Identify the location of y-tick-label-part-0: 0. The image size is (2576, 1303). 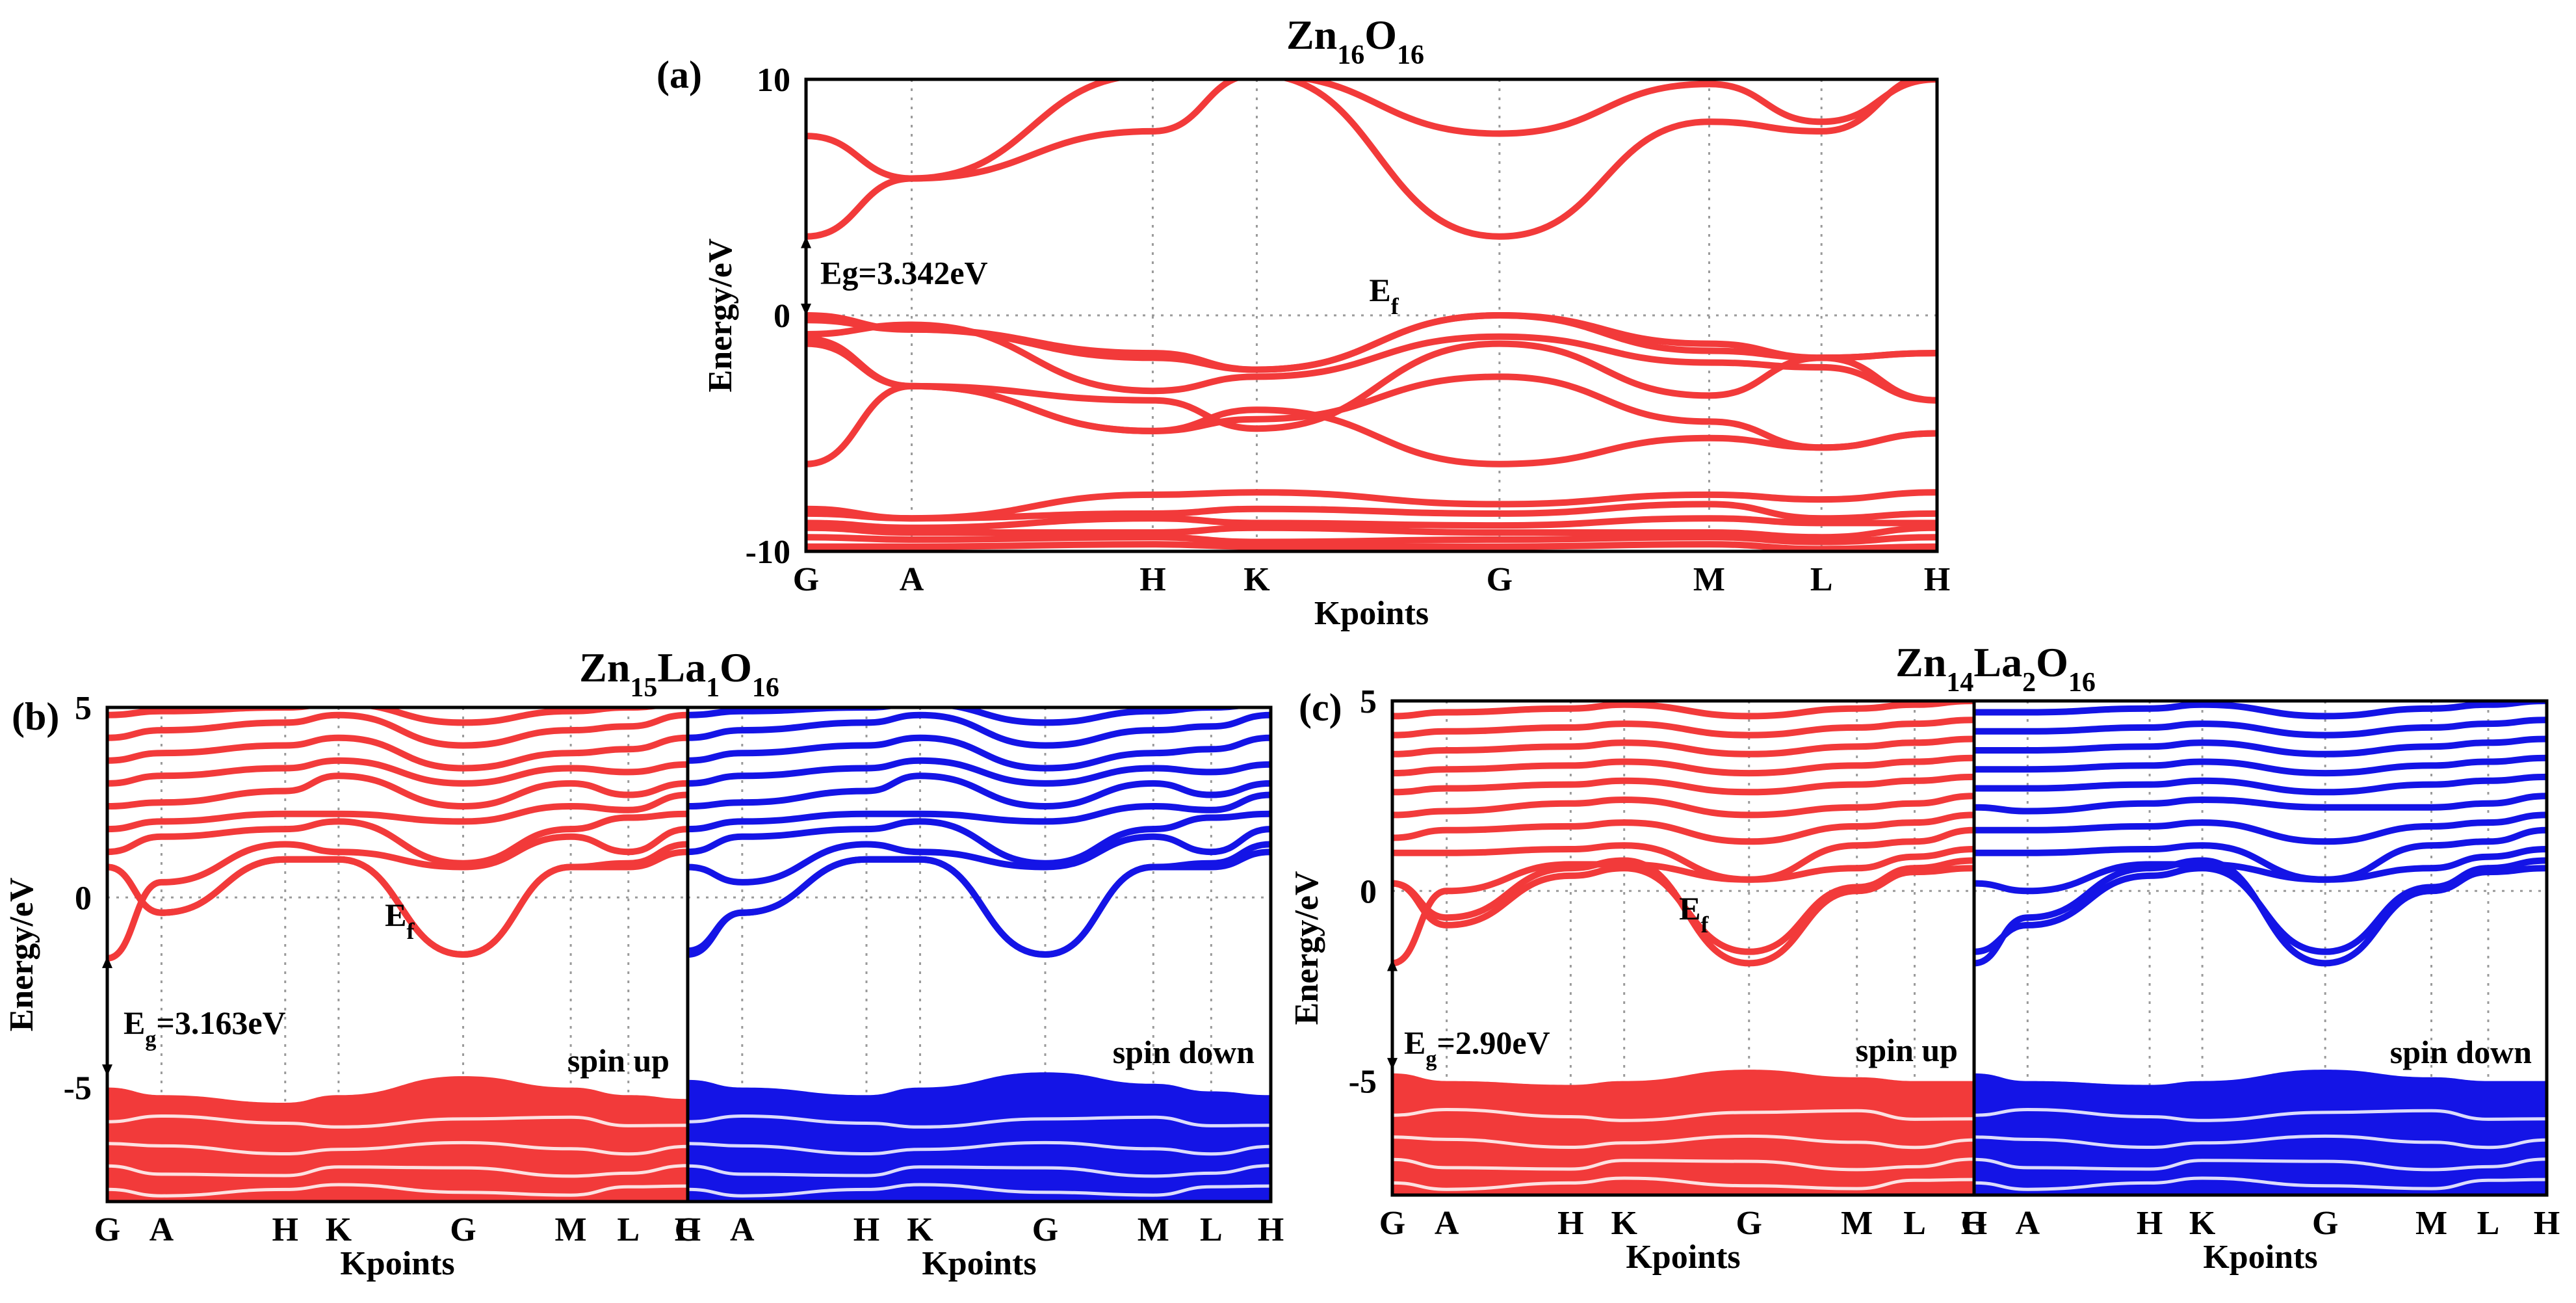
(1368, 892).